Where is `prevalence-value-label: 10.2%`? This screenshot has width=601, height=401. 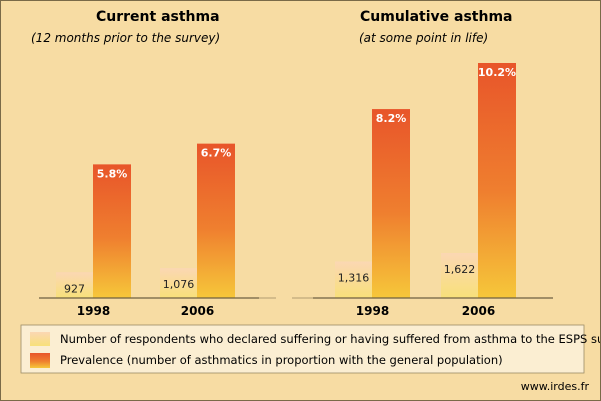
prevalence-value-label: 10.2% is located at coordinates (497, 72).